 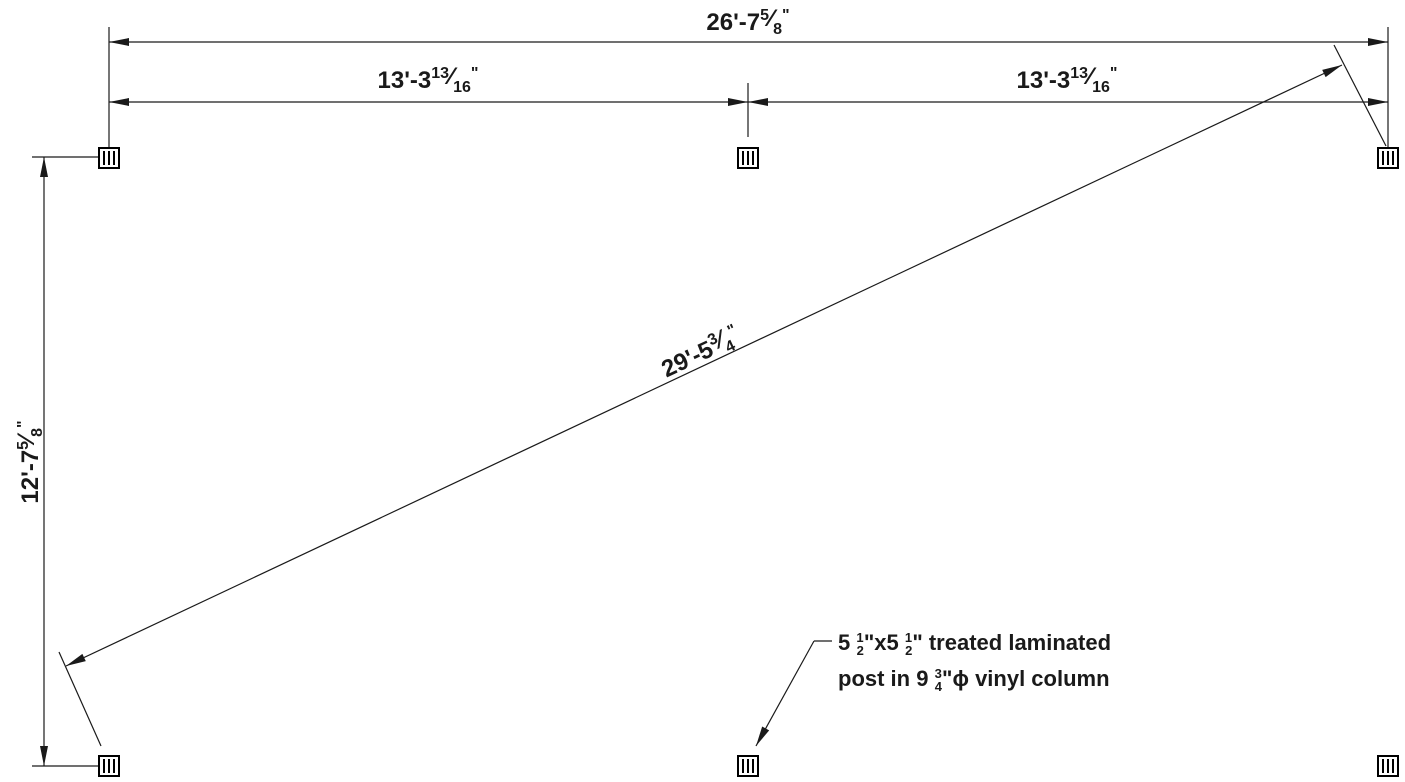 What do you see at coordinates (747, 21) in the screenshot?
I see `overall-width-label: 26'-75⁄8"` at bounding box center [747, 21].